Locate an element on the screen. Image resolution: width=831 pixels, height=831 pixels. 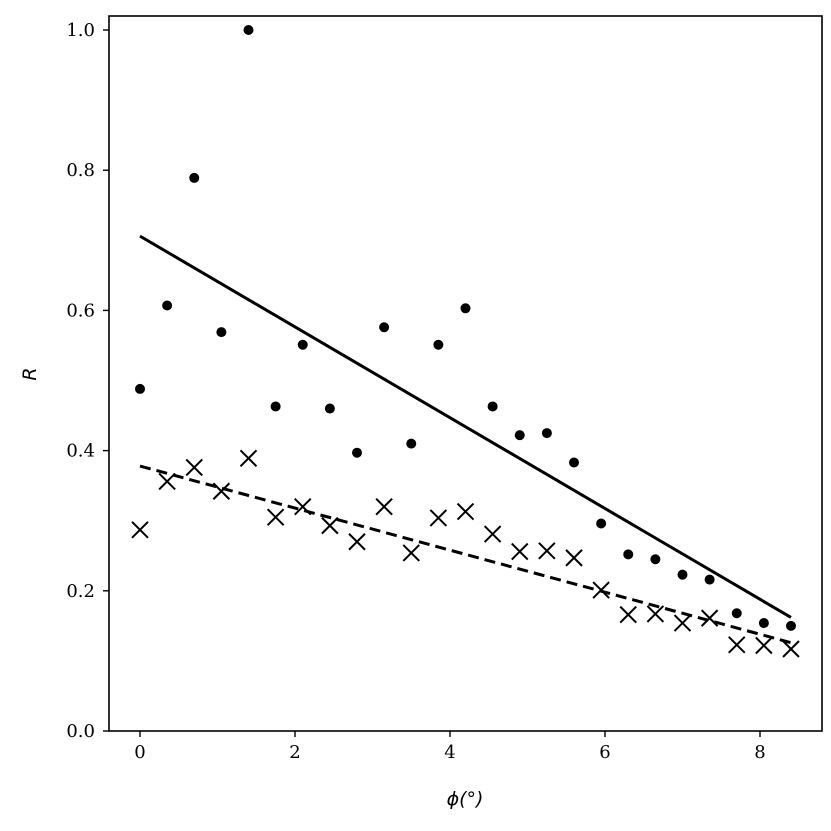
y-tick-label: 0.0 is located at coordinates (80, 731).